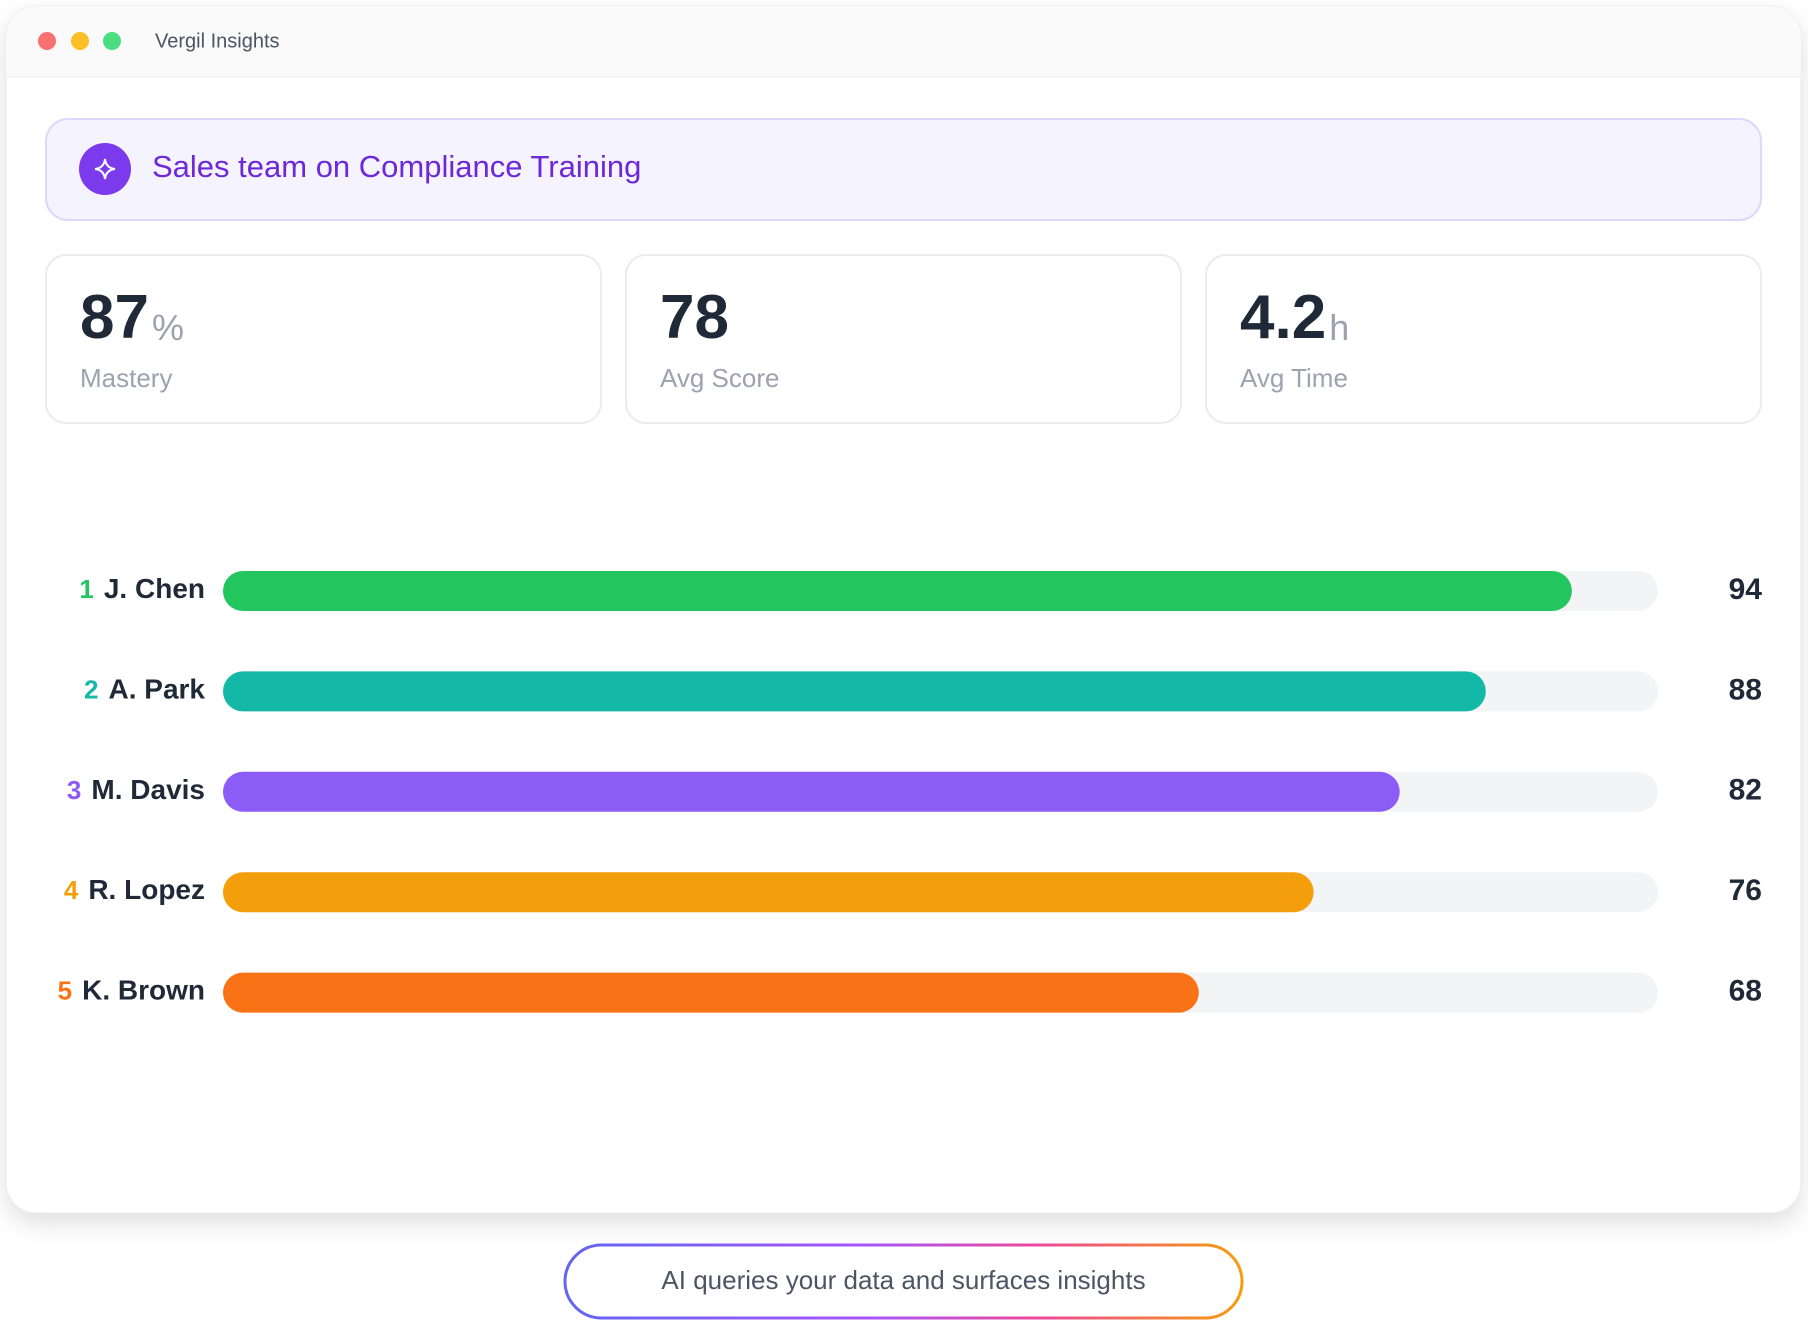 The image size is (1808, 1332). Describe the element at coordinates (396, 166) in the screenshot. I see `banner-text: Sales team on Compliance Training` at that location.